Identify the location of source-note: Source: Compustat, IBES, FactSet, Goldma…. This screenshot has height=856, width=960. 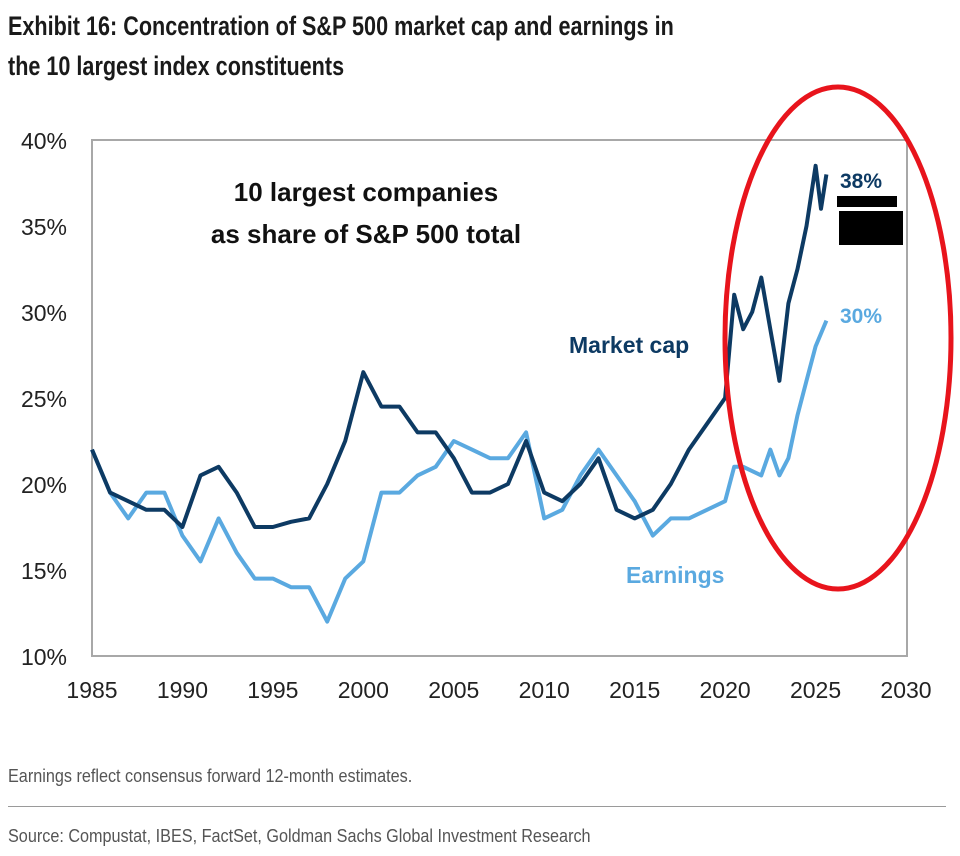
(299, 836).